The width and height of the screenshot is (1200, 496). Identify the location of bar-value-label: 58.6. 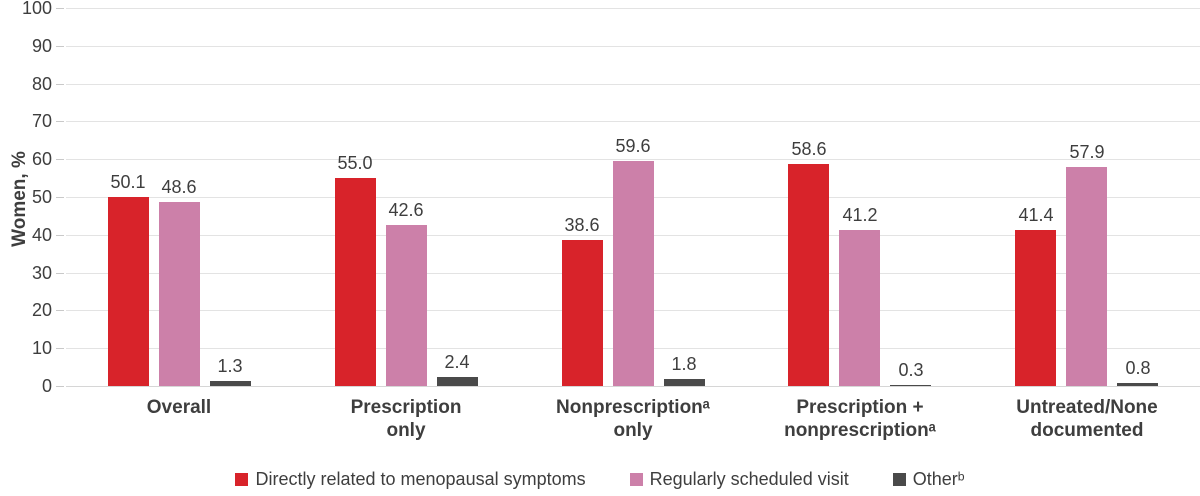
(809, 149).